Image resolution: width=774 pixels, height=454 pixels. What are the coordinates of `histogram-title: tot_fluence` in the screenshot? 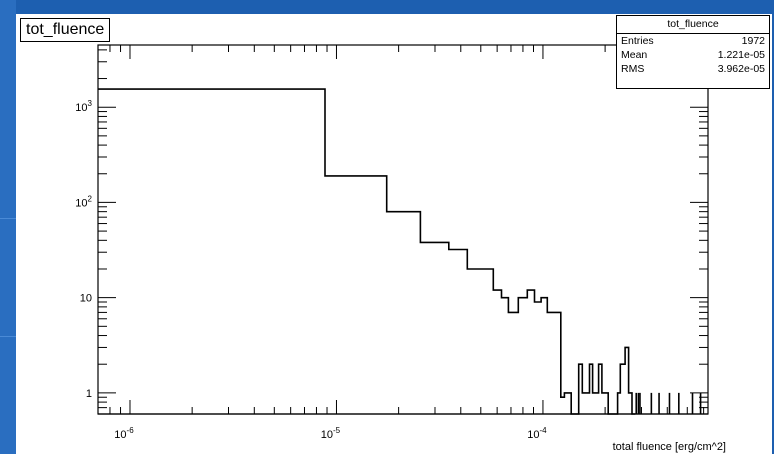 It's located at (65, 30).